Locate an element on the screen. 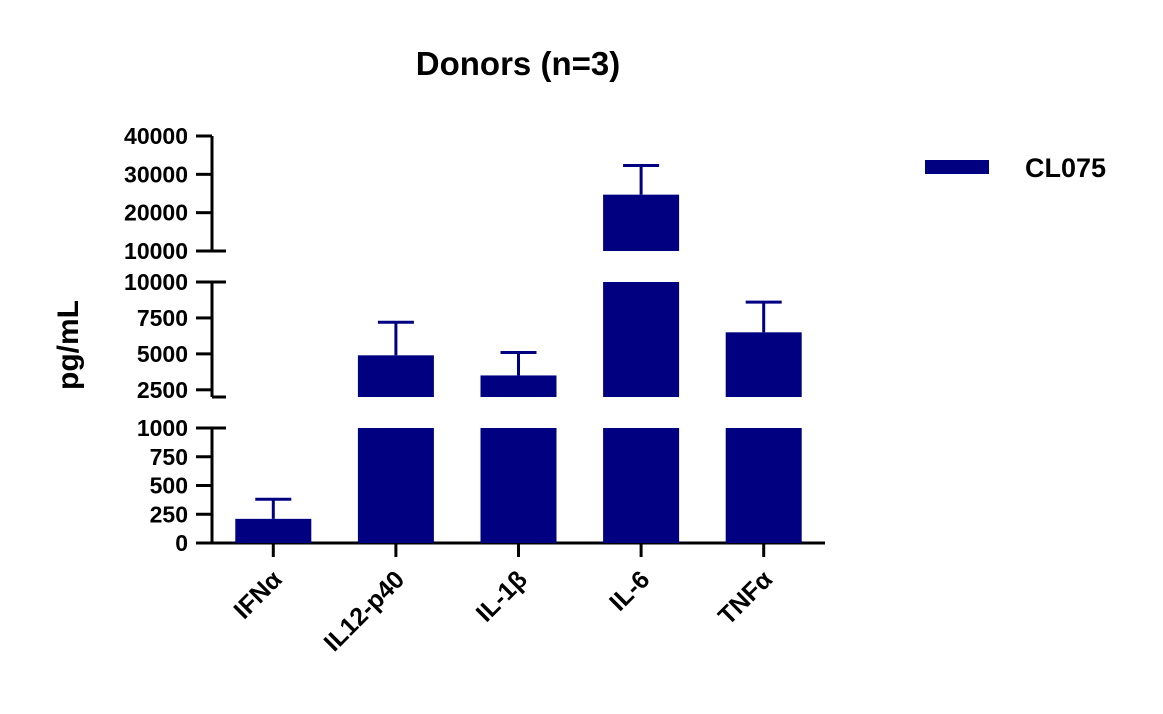  x-tick-label: IFNα is located at coordinates (258, 595).